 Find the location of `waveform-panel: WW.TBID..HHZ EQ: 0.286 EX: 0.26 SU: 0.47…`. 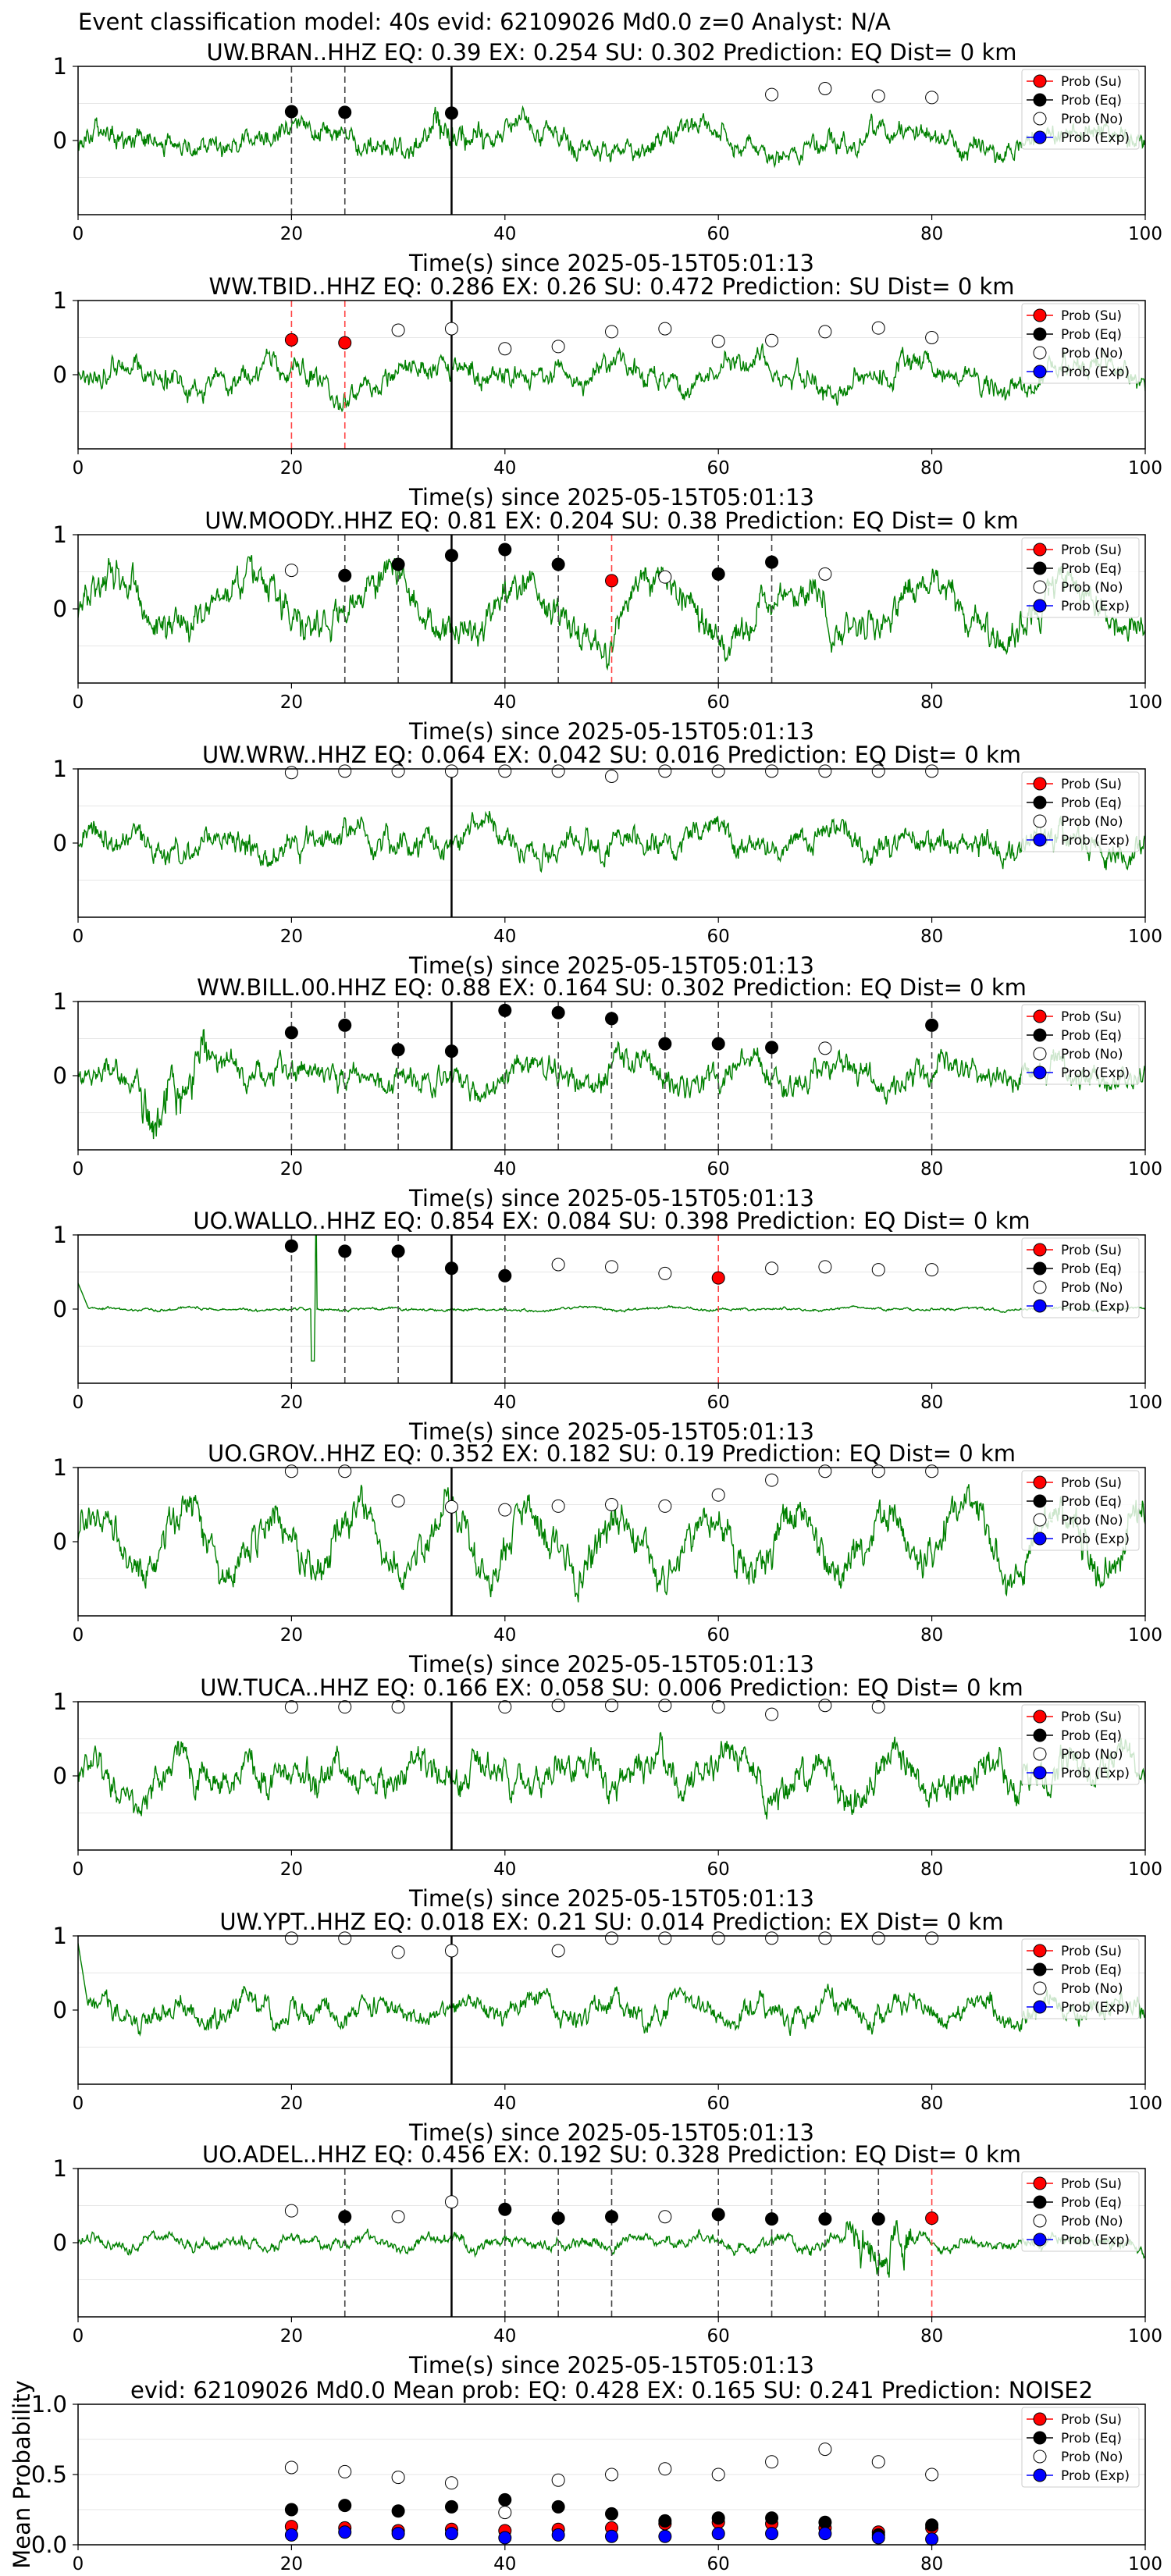

waveform-panel: WW.TBID..HHZ EQ: 0.286 EX: 0.26 SU: 0.47… is located at coordinates (607, 392).